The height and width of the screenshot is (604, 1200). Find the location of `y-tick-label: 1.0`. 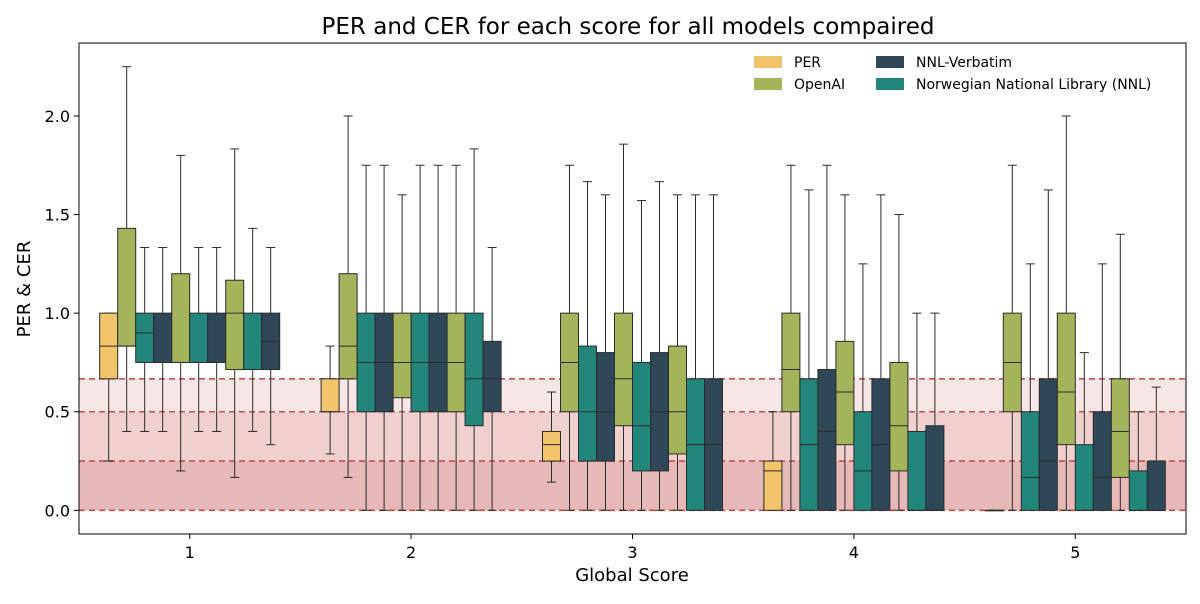

y-tick-label: 1.0 is located at coordinates (57, 313).